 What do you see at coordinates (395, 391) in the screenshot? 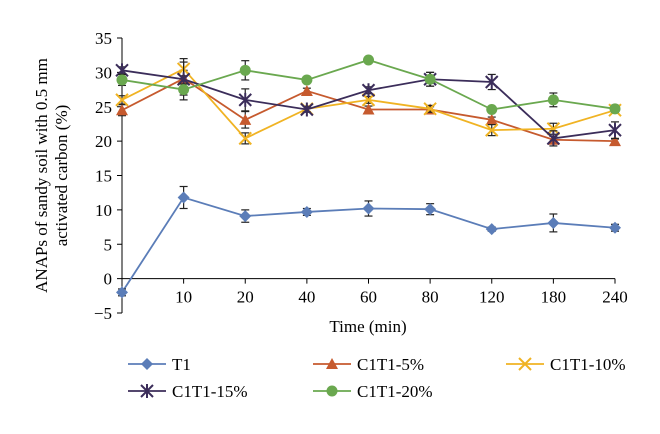
I see `legend-label: C1T1-20%` at bounding box center [395, 391].